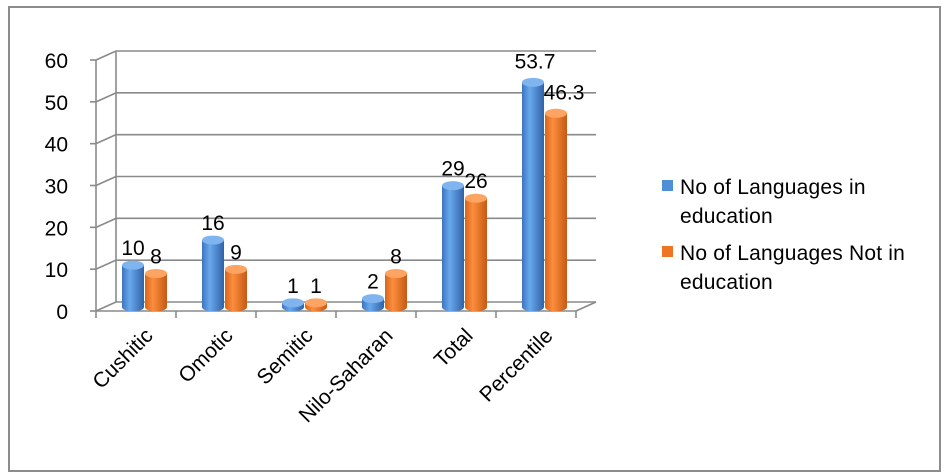 The width and height of the screenshot is (949, 474). I want to click on legend-label-line1: No of Languages in, so click(773, 187).